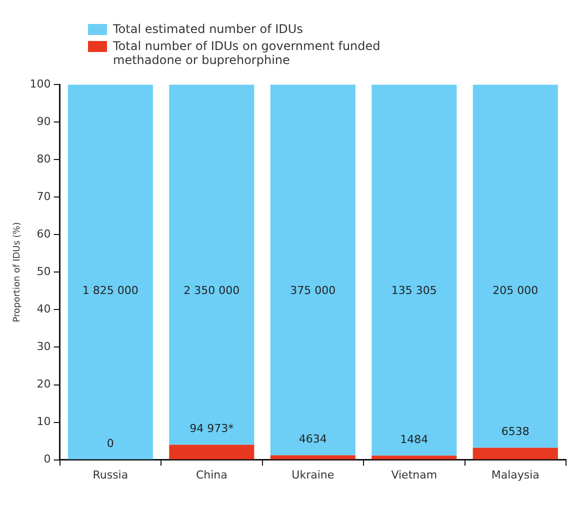 This screenshot has width=588, height=505. Describe the element at coordinates (43, 159) in the screenshot. I see `y-tick-label: 80` at that location.